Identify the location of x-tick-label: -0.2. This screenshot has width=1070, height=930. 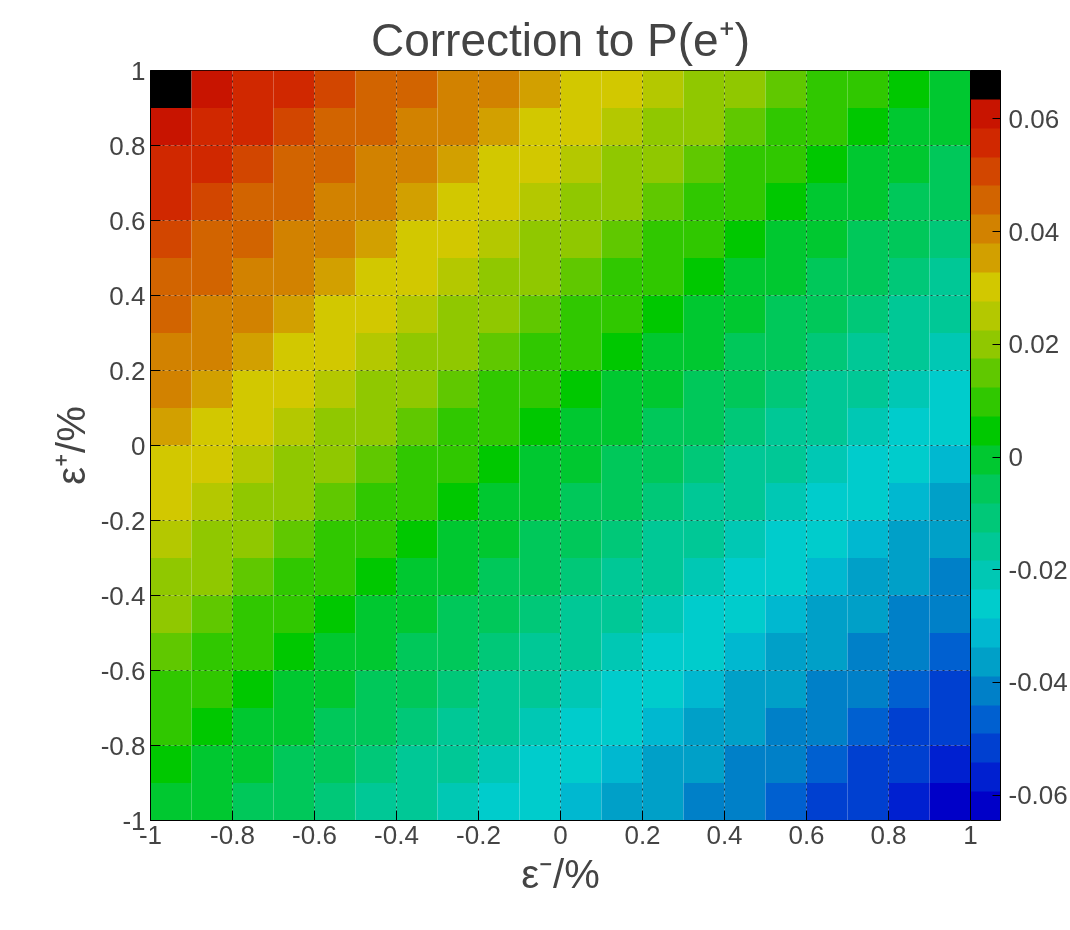
(478, 834).